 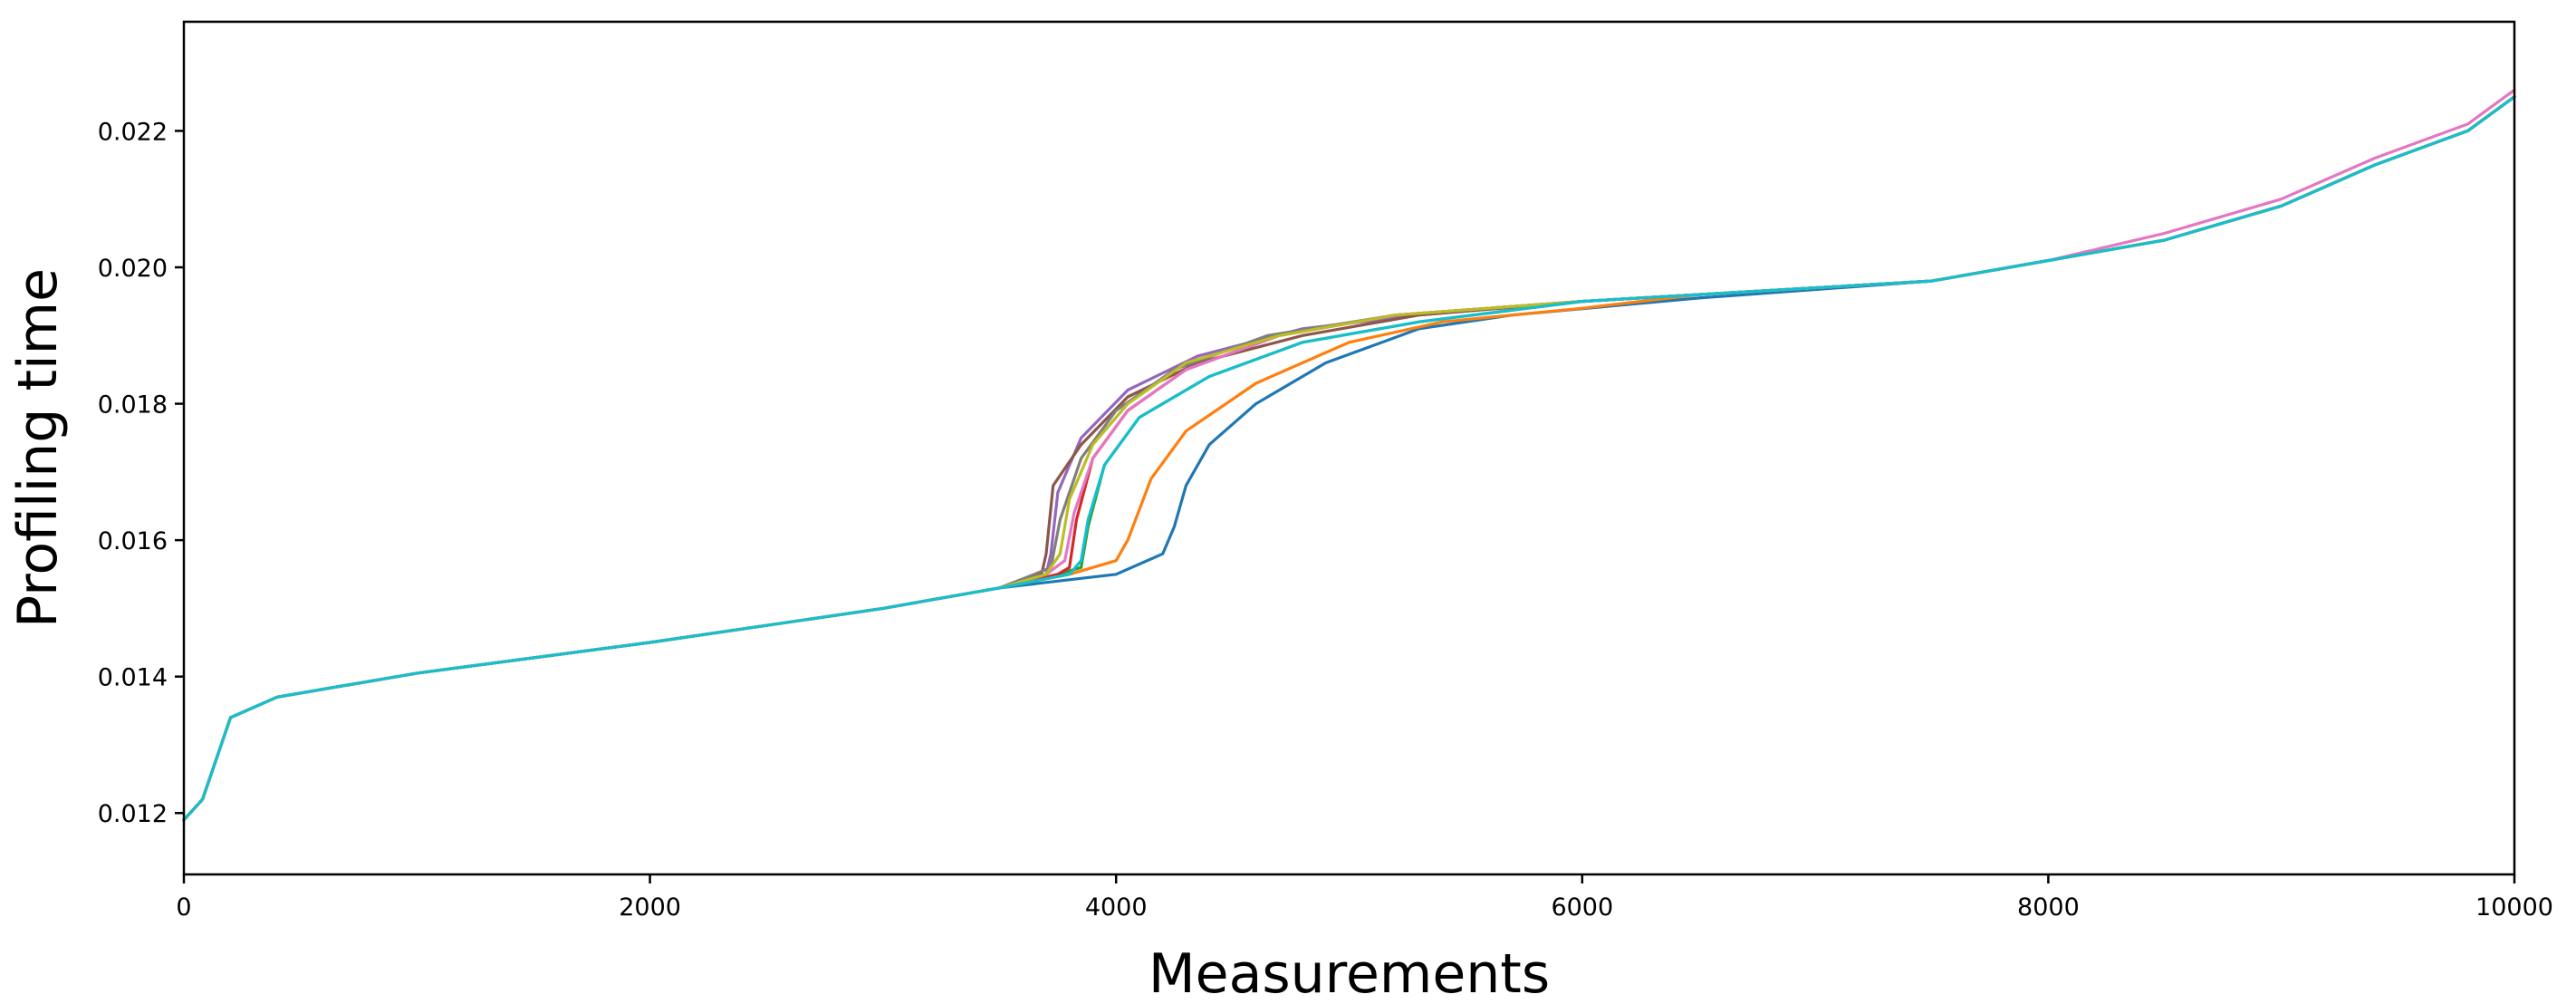 What do you see at coordinates (133, 405) in the screenshot?
I see `y-tick-label: 0.018` at bounding box center [133, 405].